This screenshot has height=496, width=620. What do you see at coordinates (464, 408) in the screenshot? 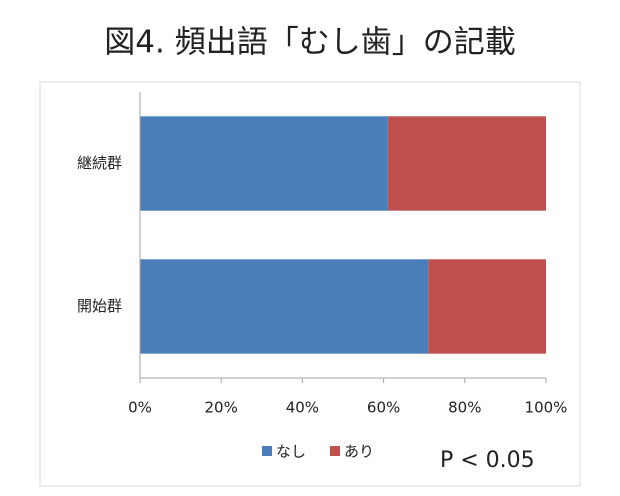
I see `x-tick-label: 80%` at bounding box center [464, 408].